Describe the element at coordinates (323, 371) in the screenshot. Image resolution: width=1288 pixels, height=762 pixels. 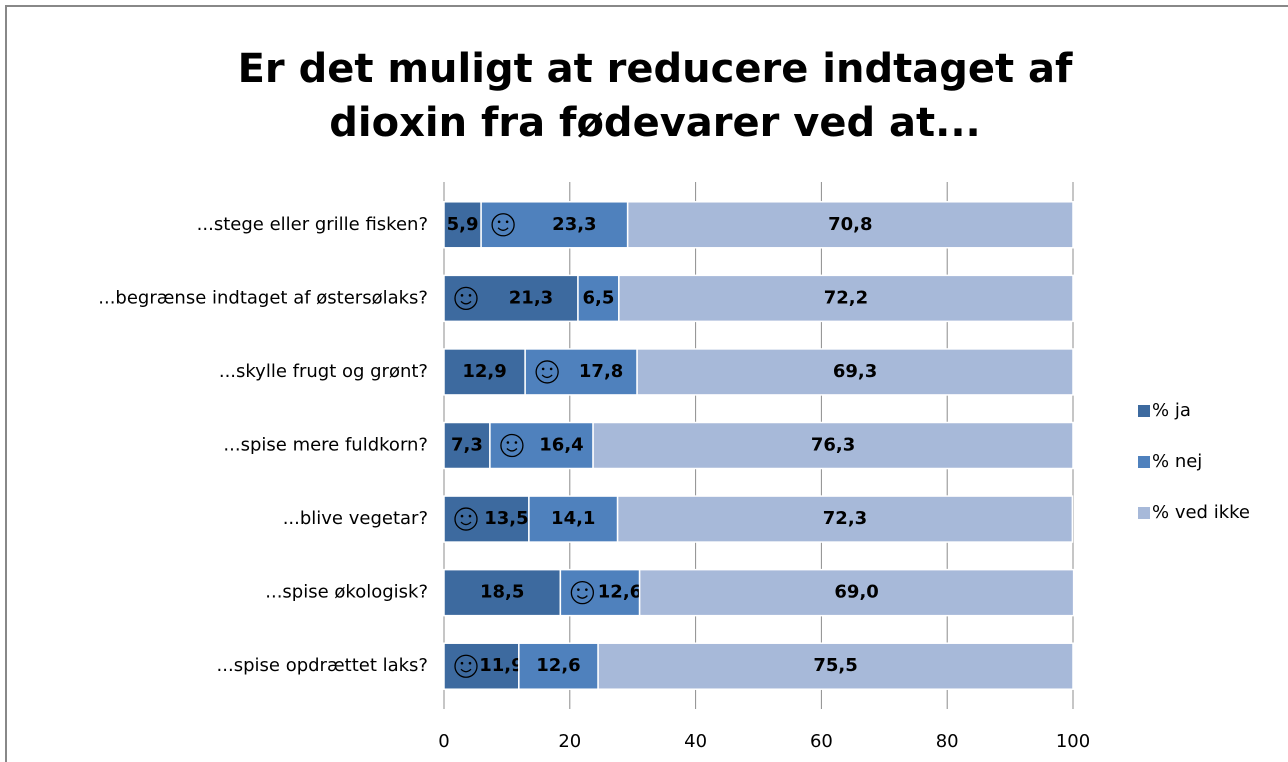
I see `y-tick-label: ...skylle frugt og grønt?` at that location.